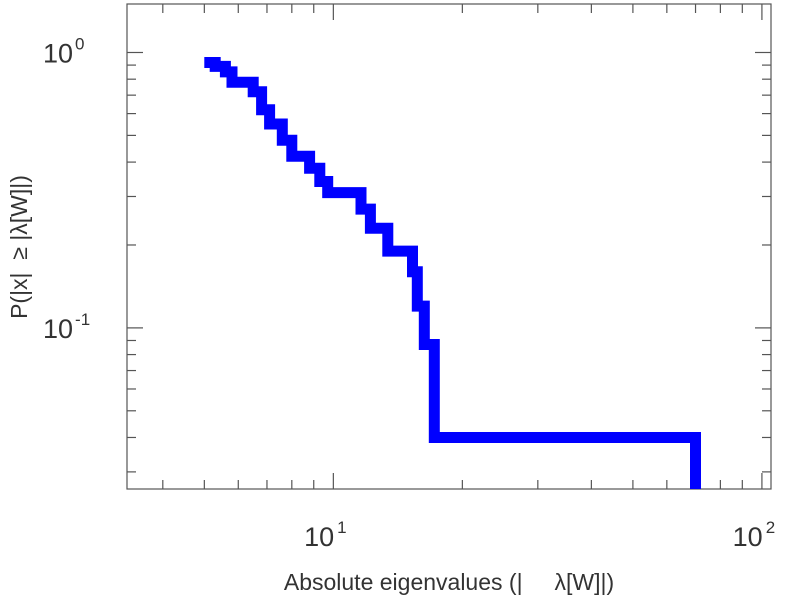 This screenshot has width=797, height=600. What do you see at coordinates (66, 327) in the screenshot?
I see `y-tick-label: 10 -1` at bounding box center [66, 327].